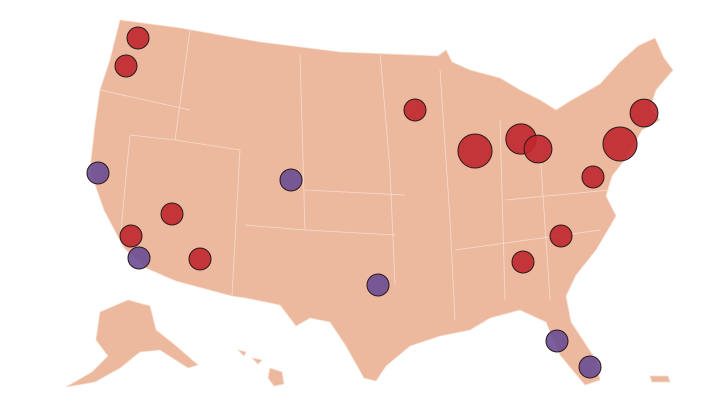 This screenshot has width=720, height=405. What do you see at coordinates (660, 379) in the screenshot?
I see `florida-keys` at bounding box center [660, 379].